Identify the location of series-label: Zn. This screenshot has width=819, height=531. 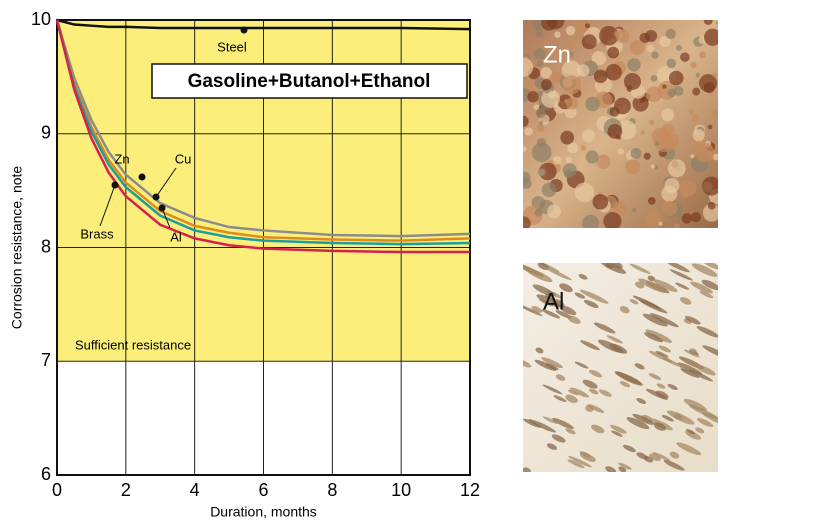
(121, 158).